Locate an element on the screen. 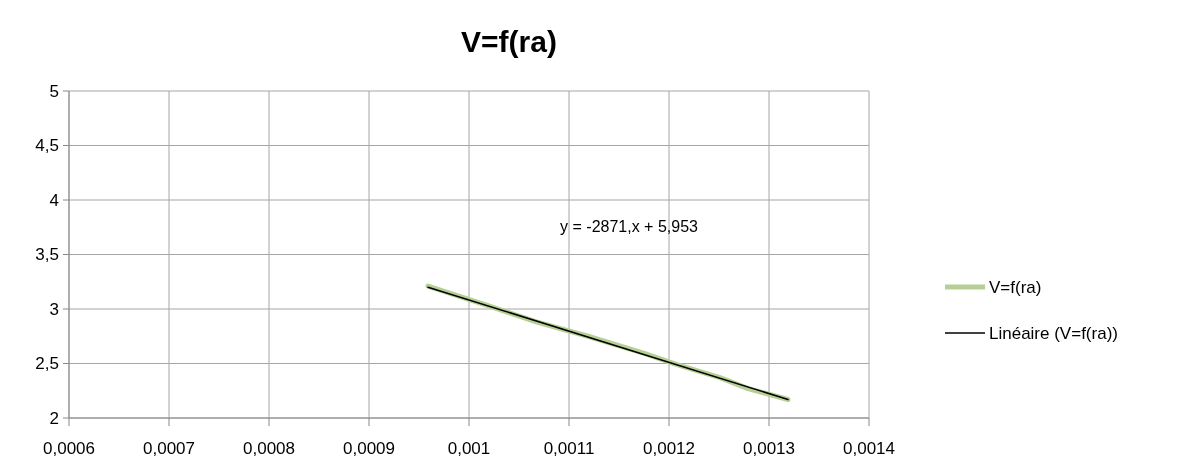 This screenshot has height=473, width=1194. x-tick-label: 0,0009 is located at coordinates (369, 448).